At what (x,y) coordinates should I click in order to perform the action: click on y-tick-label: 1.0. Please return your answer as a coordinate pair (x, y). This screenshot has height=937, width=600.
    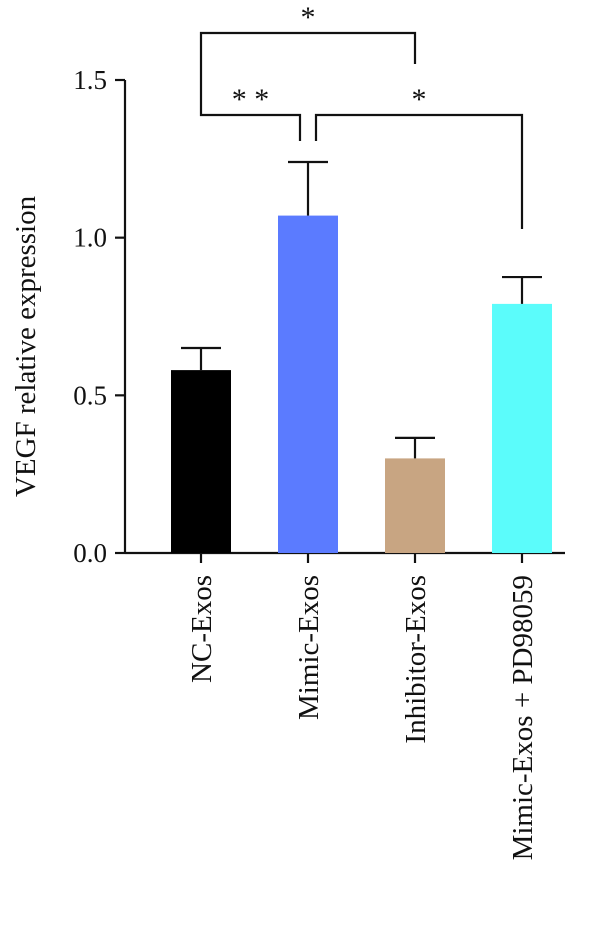
    Looking at the image, I should click on (90, 238).